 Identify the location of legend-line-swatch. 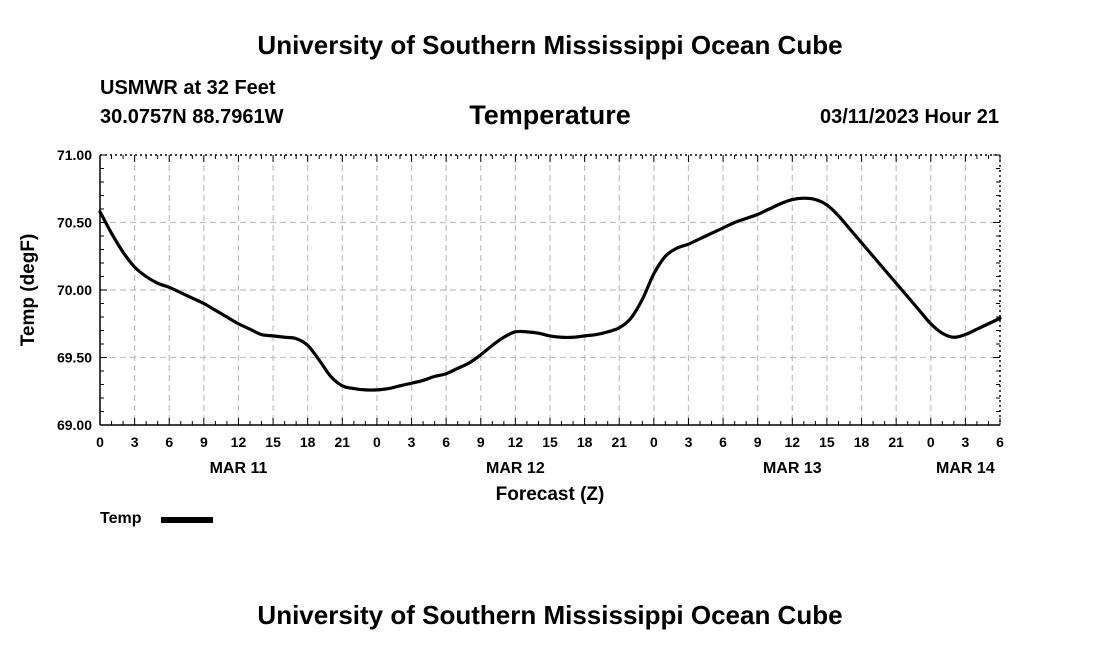
(187, 520).